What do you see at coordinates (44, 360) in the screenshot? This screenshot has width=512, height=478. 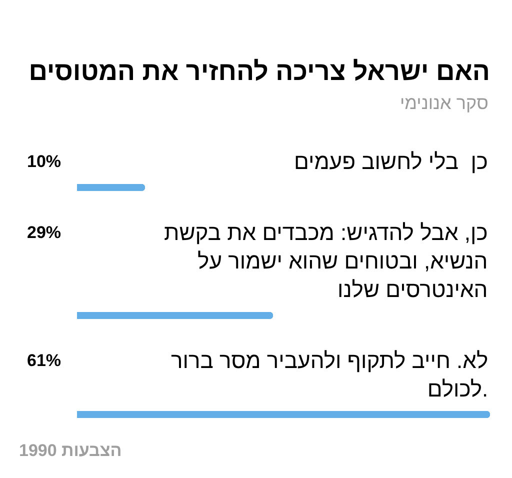 I see `data-label: 61%` at bounding box center [44, 360].